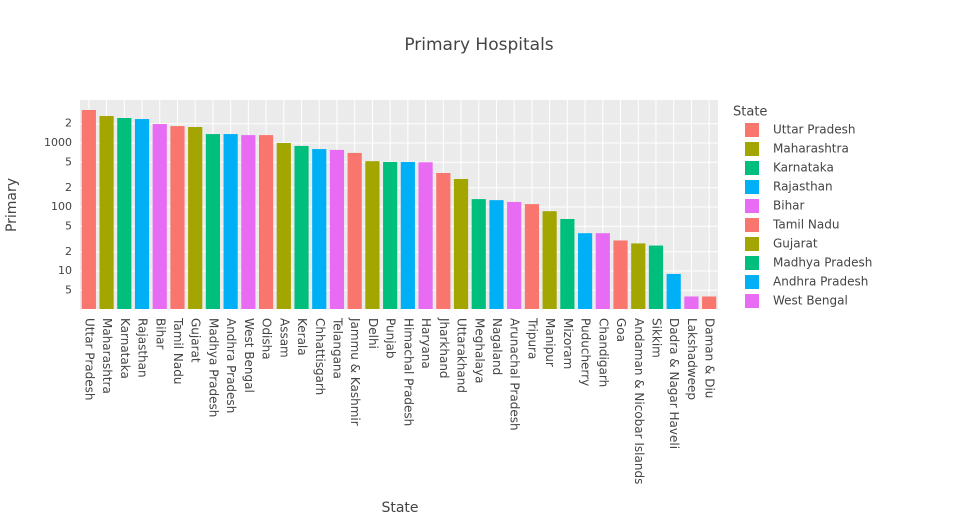  What do you see at coordinates (586, 352) in the screenshot?
I see `x-tick-label: Puducherry` at bounding box center [586, 352].